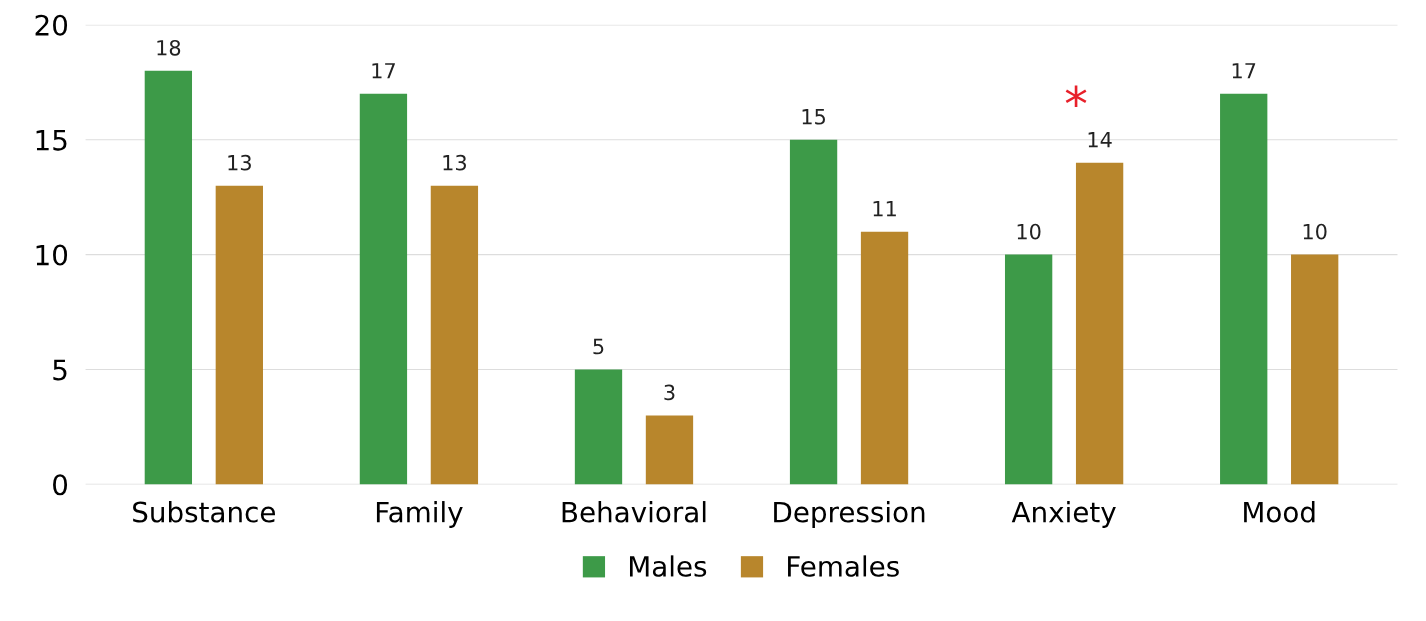 This screenshot has height=621, width=1426. Describe the element at coordinates (60, 485) in the screenshot. I see `y-tick-label: 0` at that location.